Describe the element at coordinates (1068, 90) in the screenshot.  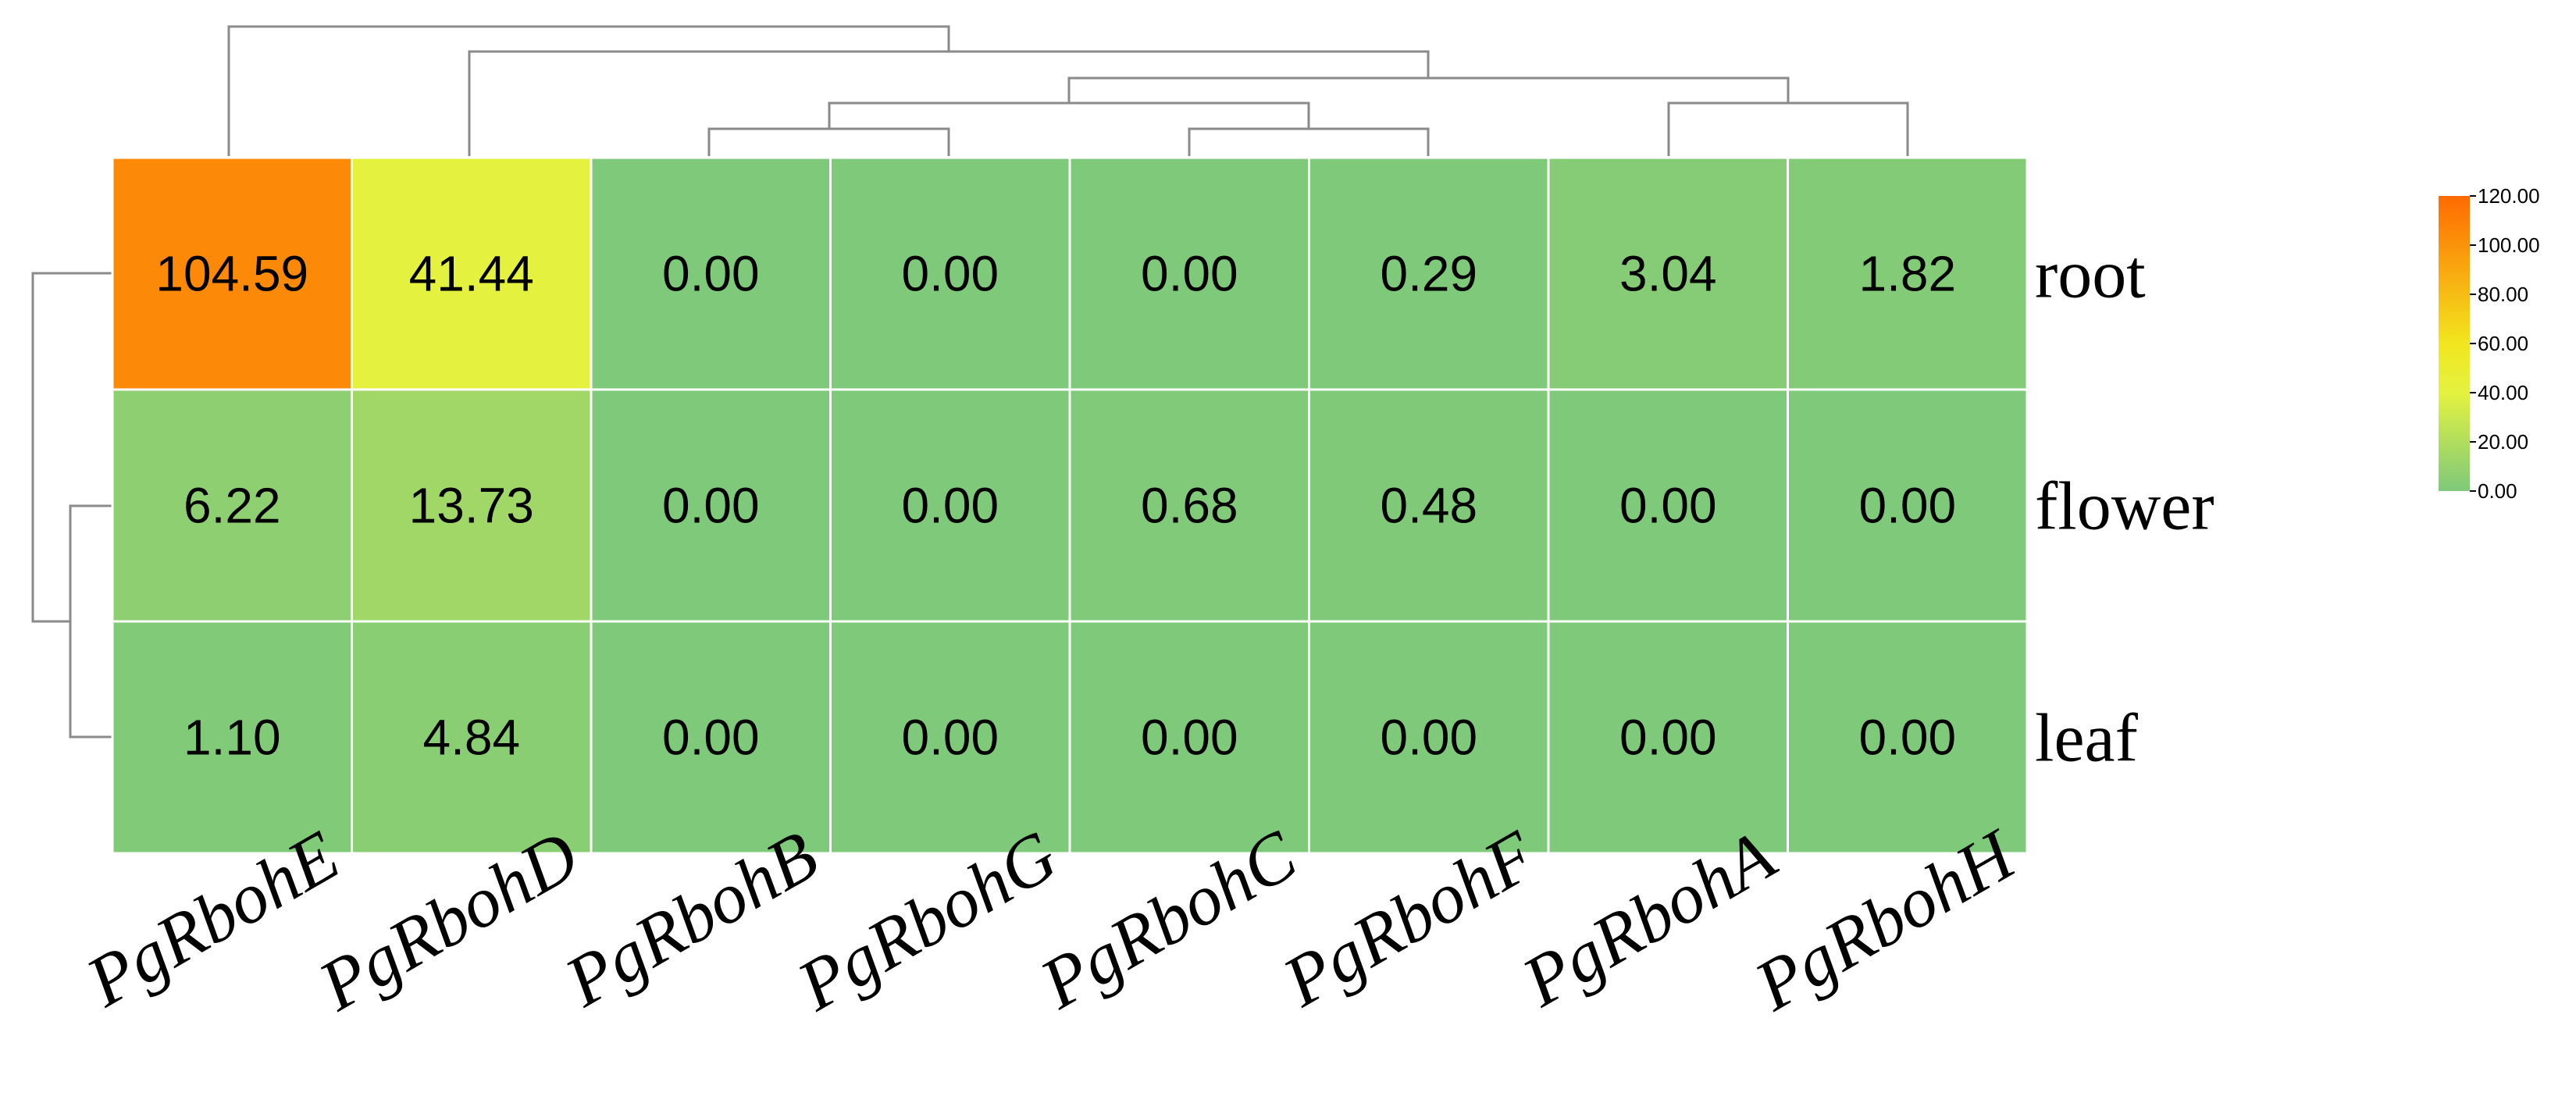
I see `column-dendrogram` at that location.